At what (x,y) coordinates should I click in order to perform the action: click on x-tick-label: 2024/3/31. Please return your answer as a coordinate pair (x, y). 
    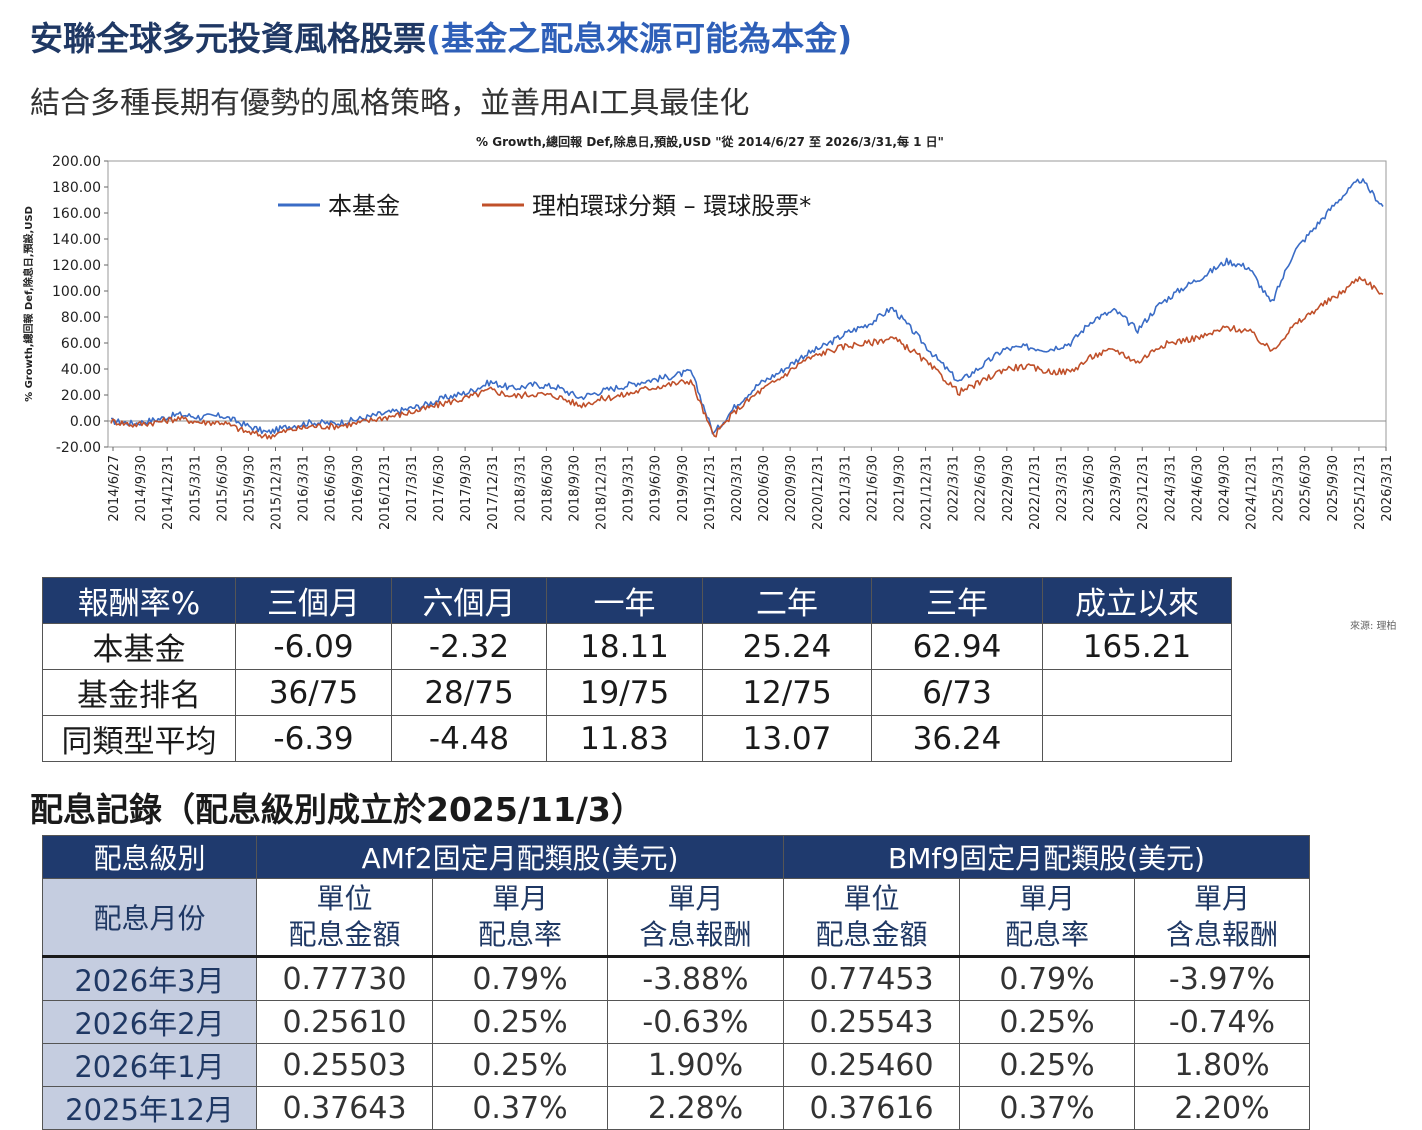
    Looking at the image, I should click on (1170, 488).